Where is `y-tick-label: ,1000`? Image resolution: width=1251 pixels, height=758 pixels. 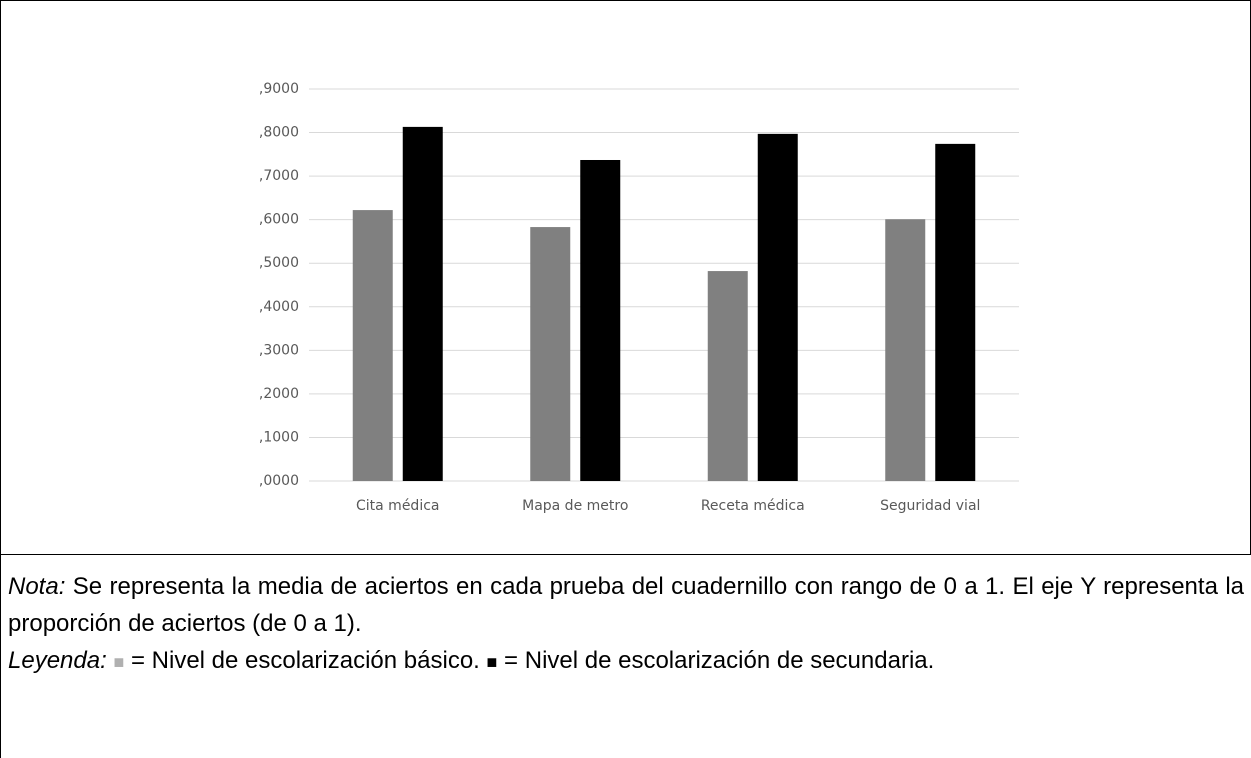 y-tick-label: ,1000 is located at coordinates (279, 437).